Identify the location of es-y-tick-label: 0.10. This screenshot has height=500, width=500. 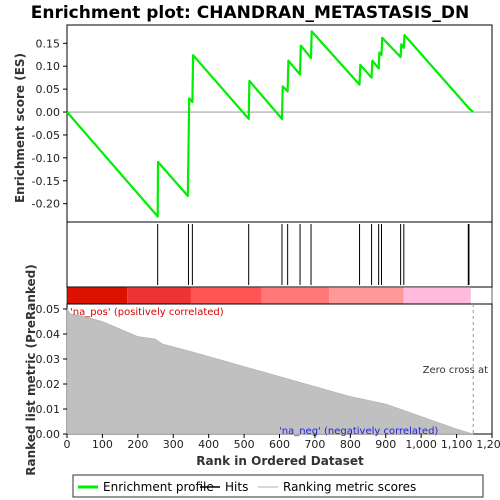
(48, 66).